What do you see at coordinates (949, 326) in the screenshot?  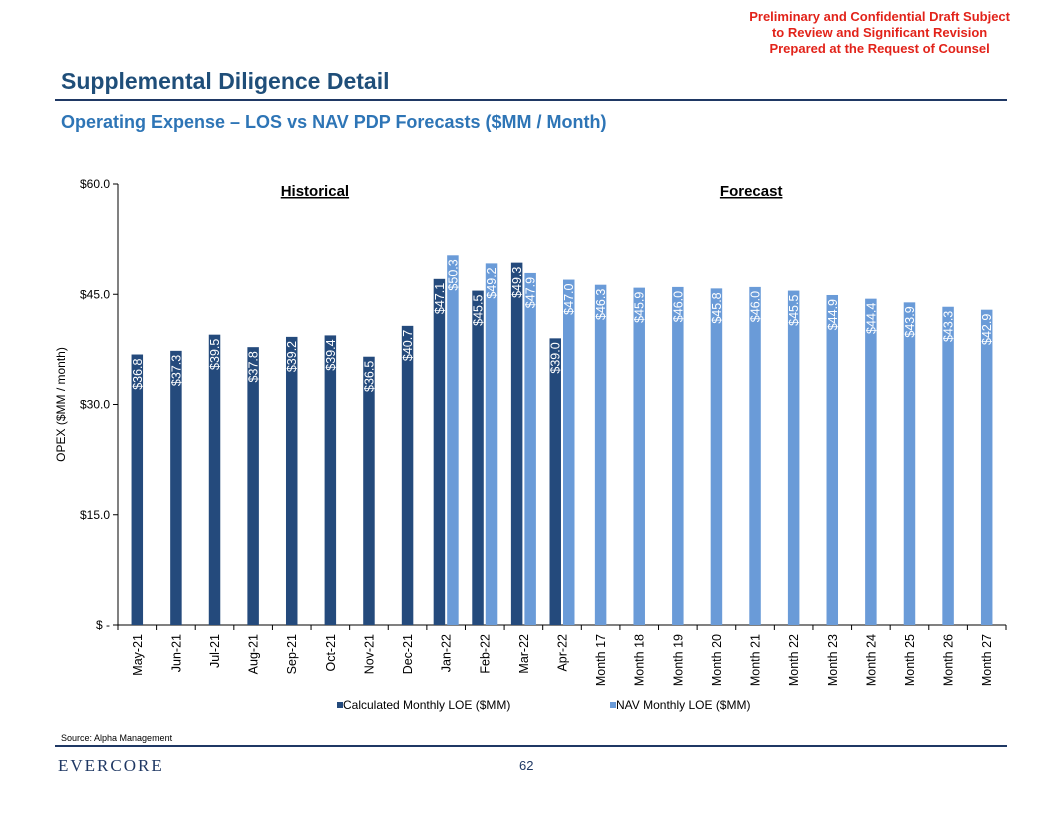 I see `bar-data-label: $43.3` at bounding box center [949, 326].